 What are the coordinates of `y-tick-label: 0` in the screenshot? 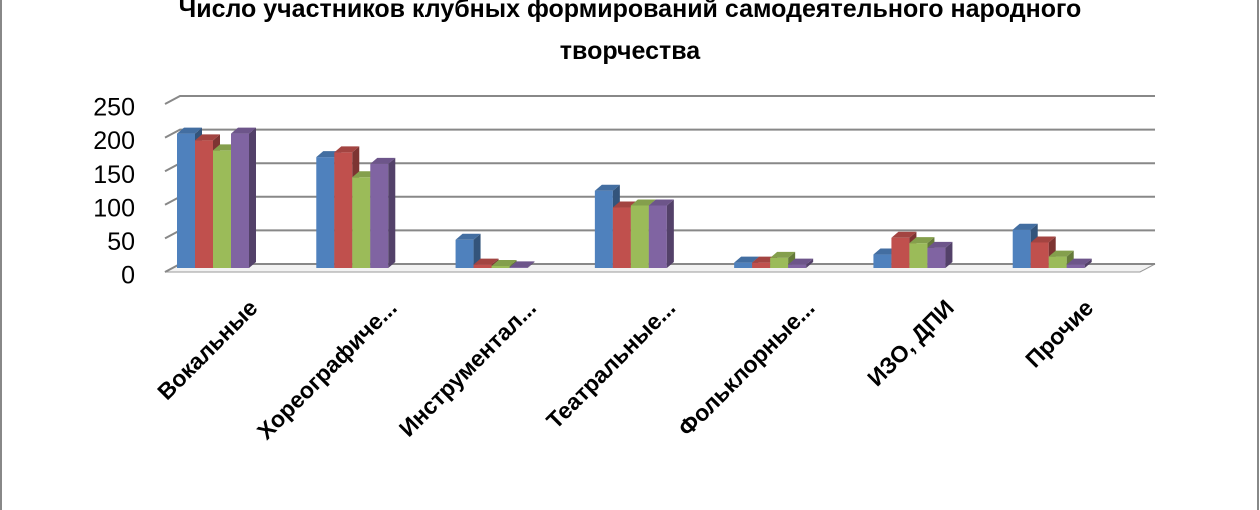 It's located at (128, 276).